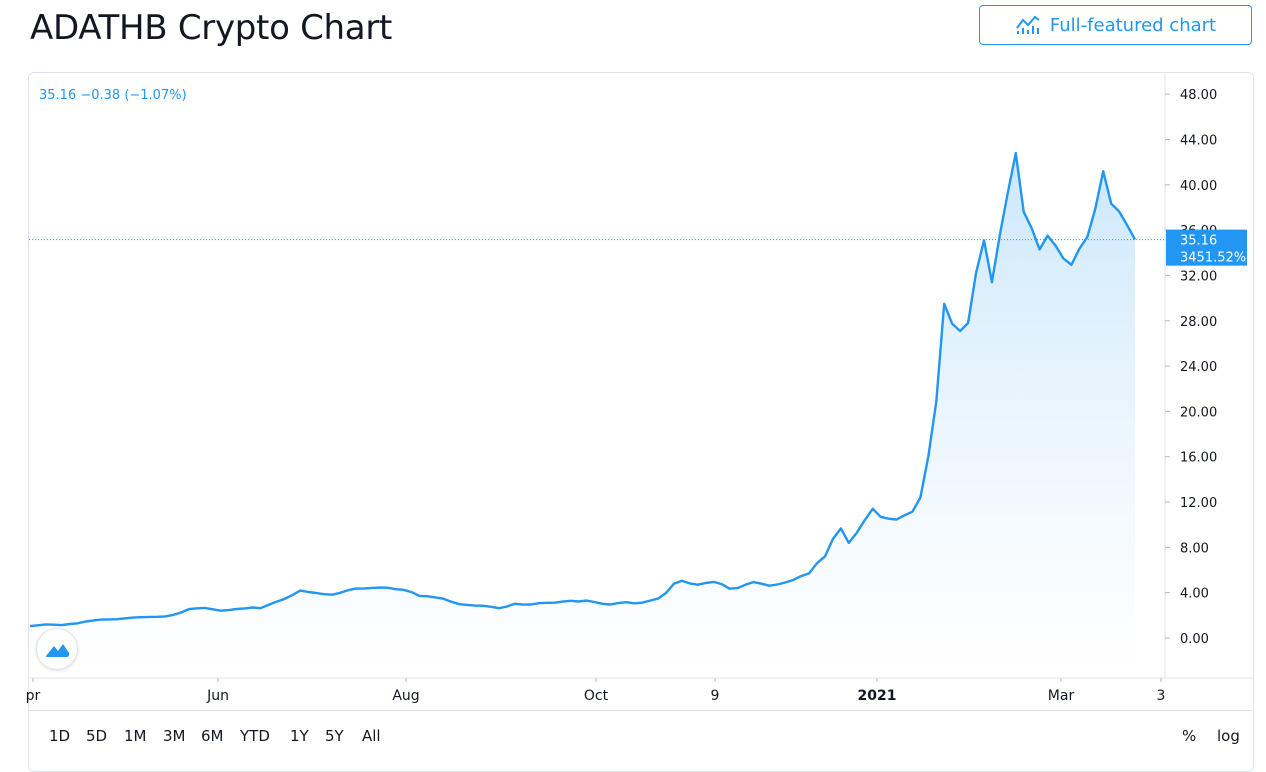 The image size is (1266, 772). I want to click on y-tick-label: 32.00, so click(1198, 276).